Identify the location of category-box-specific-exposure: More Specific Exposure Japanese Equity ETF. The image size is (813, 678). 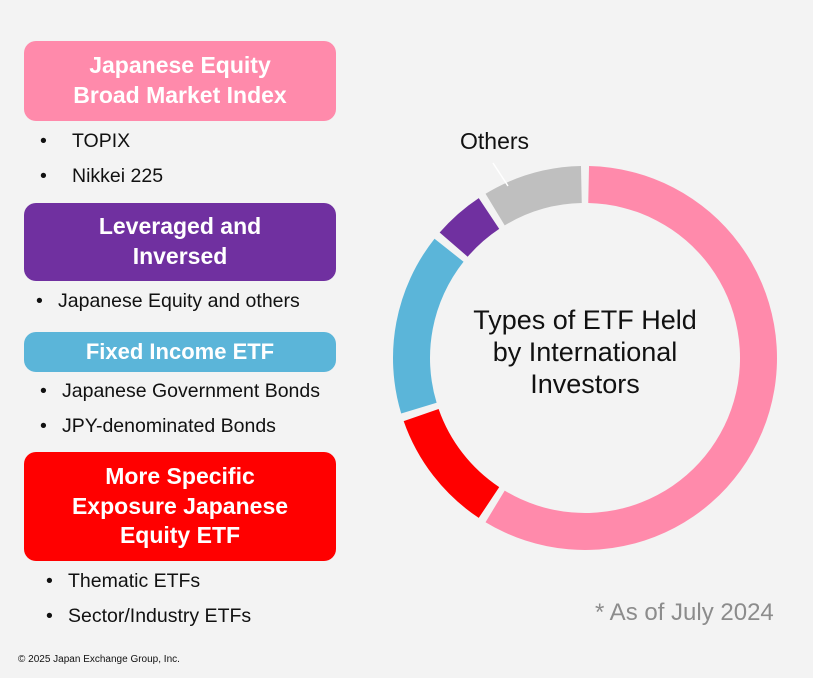
(180, 506).